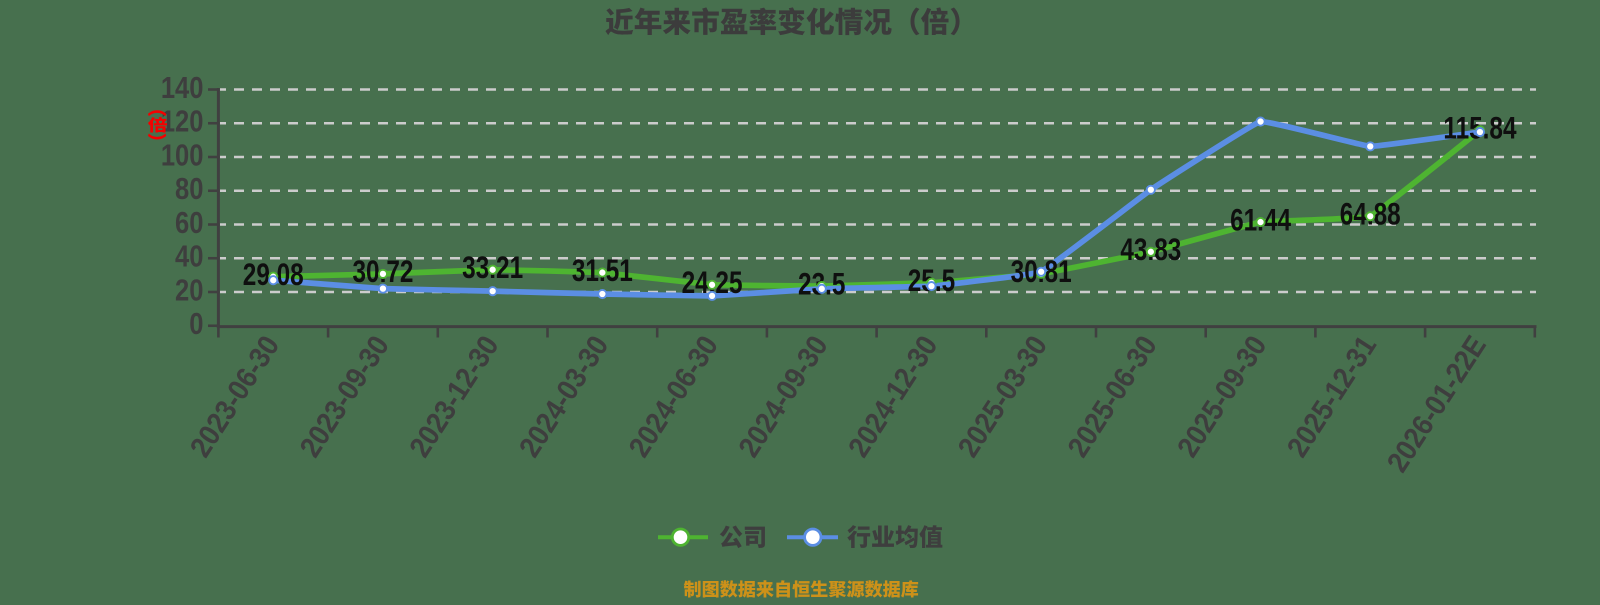 This screenshot has height=605, width=1600. Describe the element at coordinates (189, 255) in the screenshot. I see `svg-text: 40` at that location.